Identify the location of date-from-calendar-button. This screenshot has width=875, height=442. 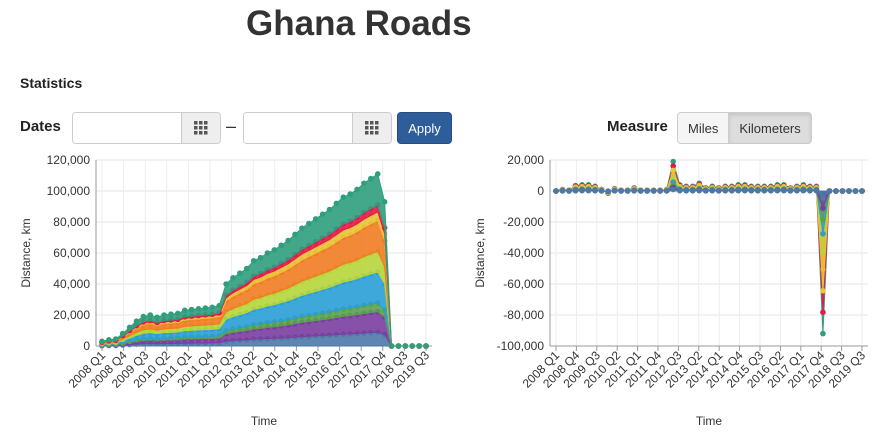
(200, 128).